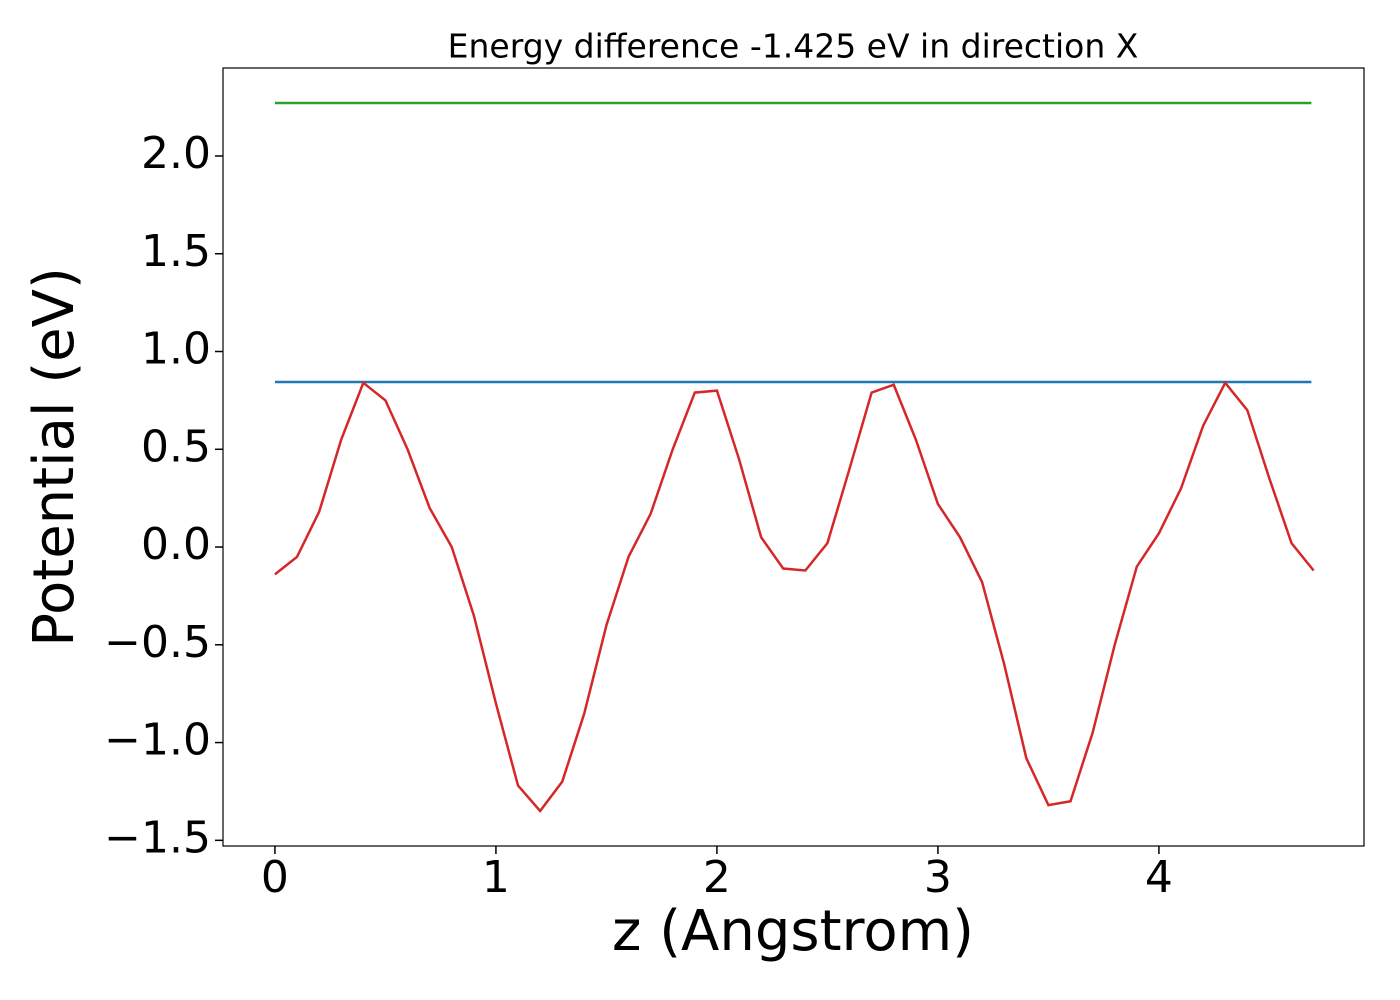  Describe the element at coordinates (176, 446) in the screenshot. I see `y-tick-label: 0.5` at that location.